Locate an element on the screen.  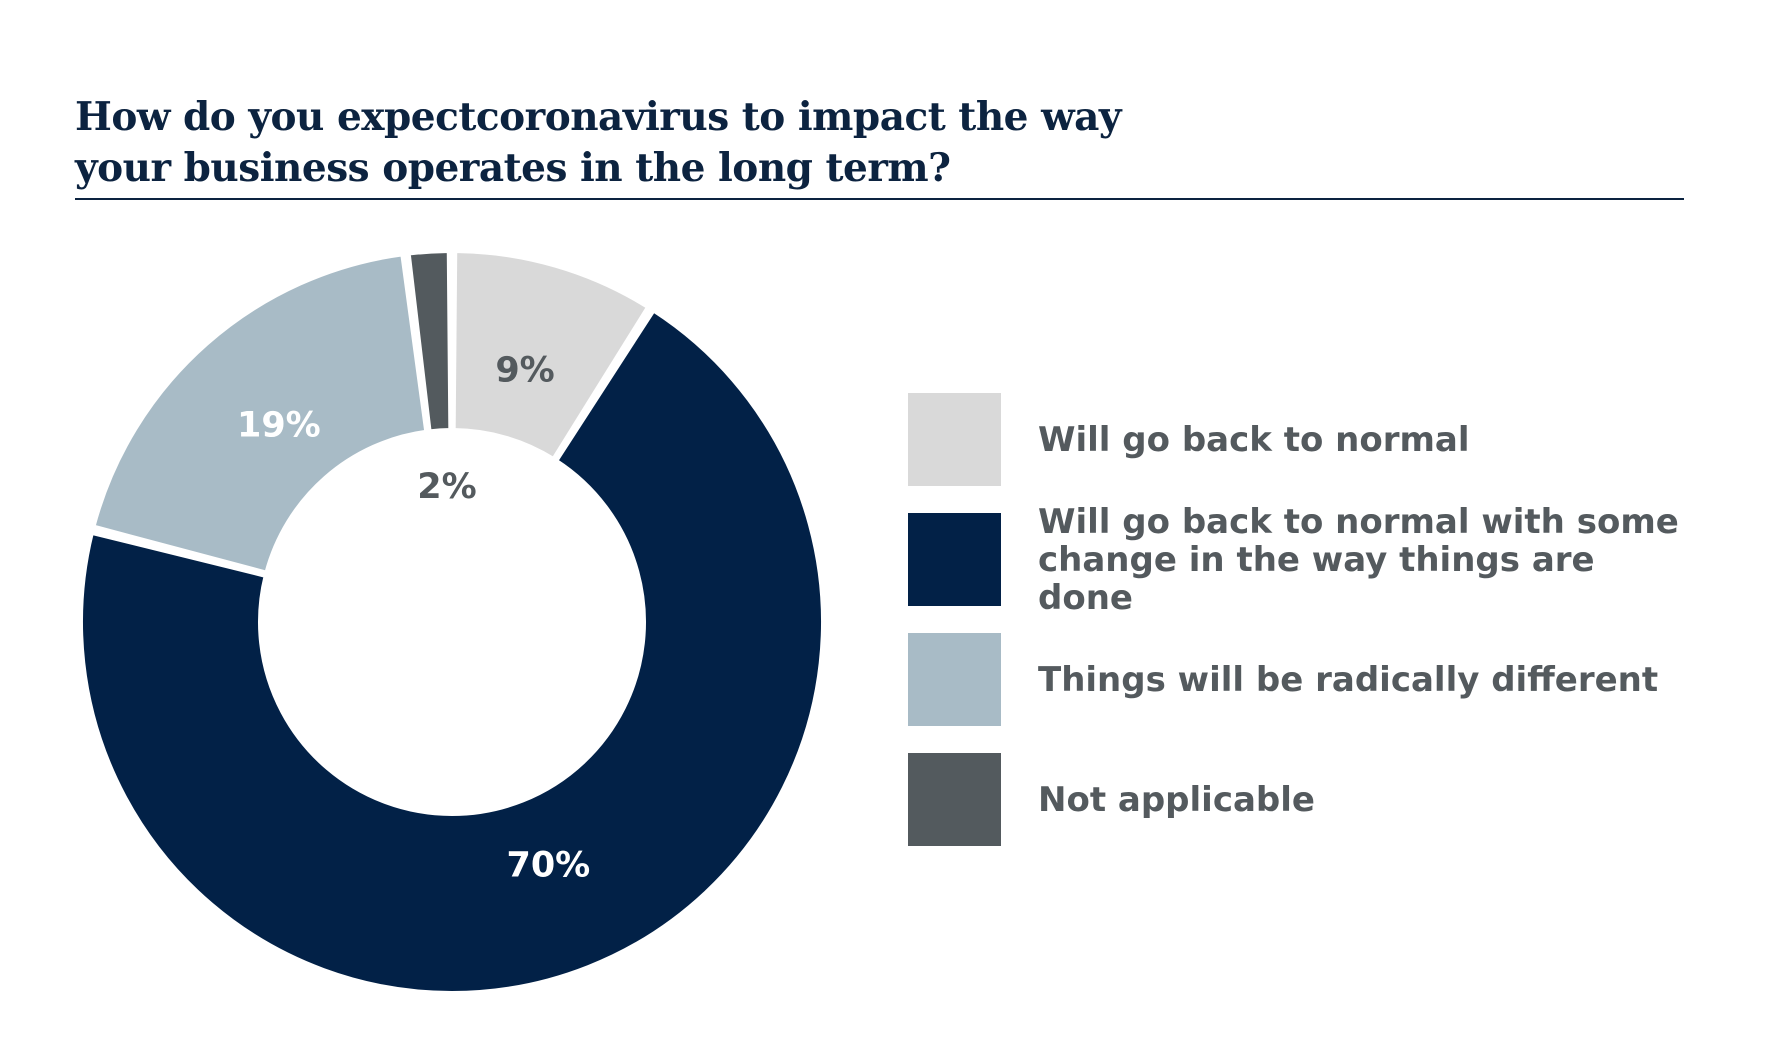
legend-label-line: Will go back to normal with some is located at coordinates (1358, 522).